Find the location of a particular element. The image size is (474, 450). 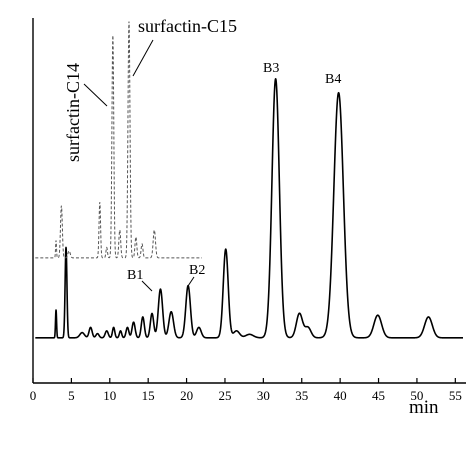

surfactin-c14-label: surfactin-C14 is located at coordinates (73, 112).